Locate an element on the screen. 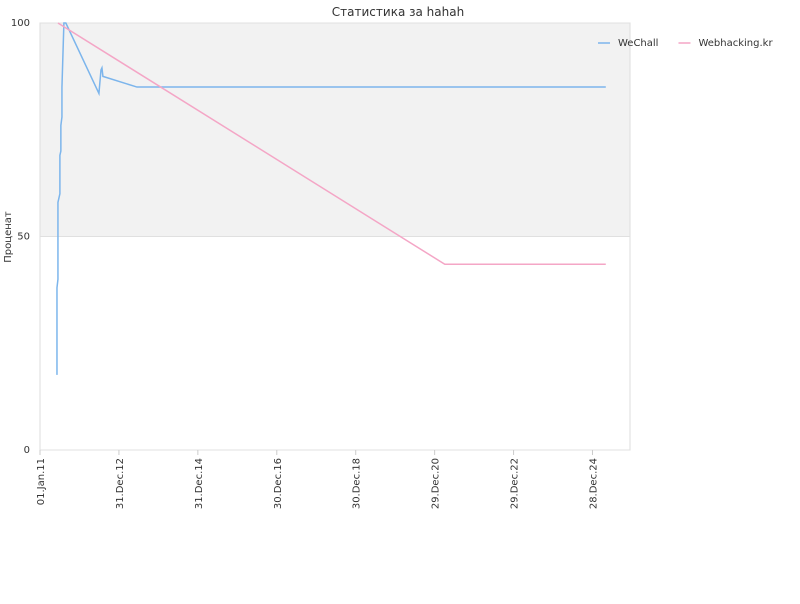 This screenshot has width=800, height=604. x-tick-label: 31.Dec.12 is located at coordinates (120, 483).